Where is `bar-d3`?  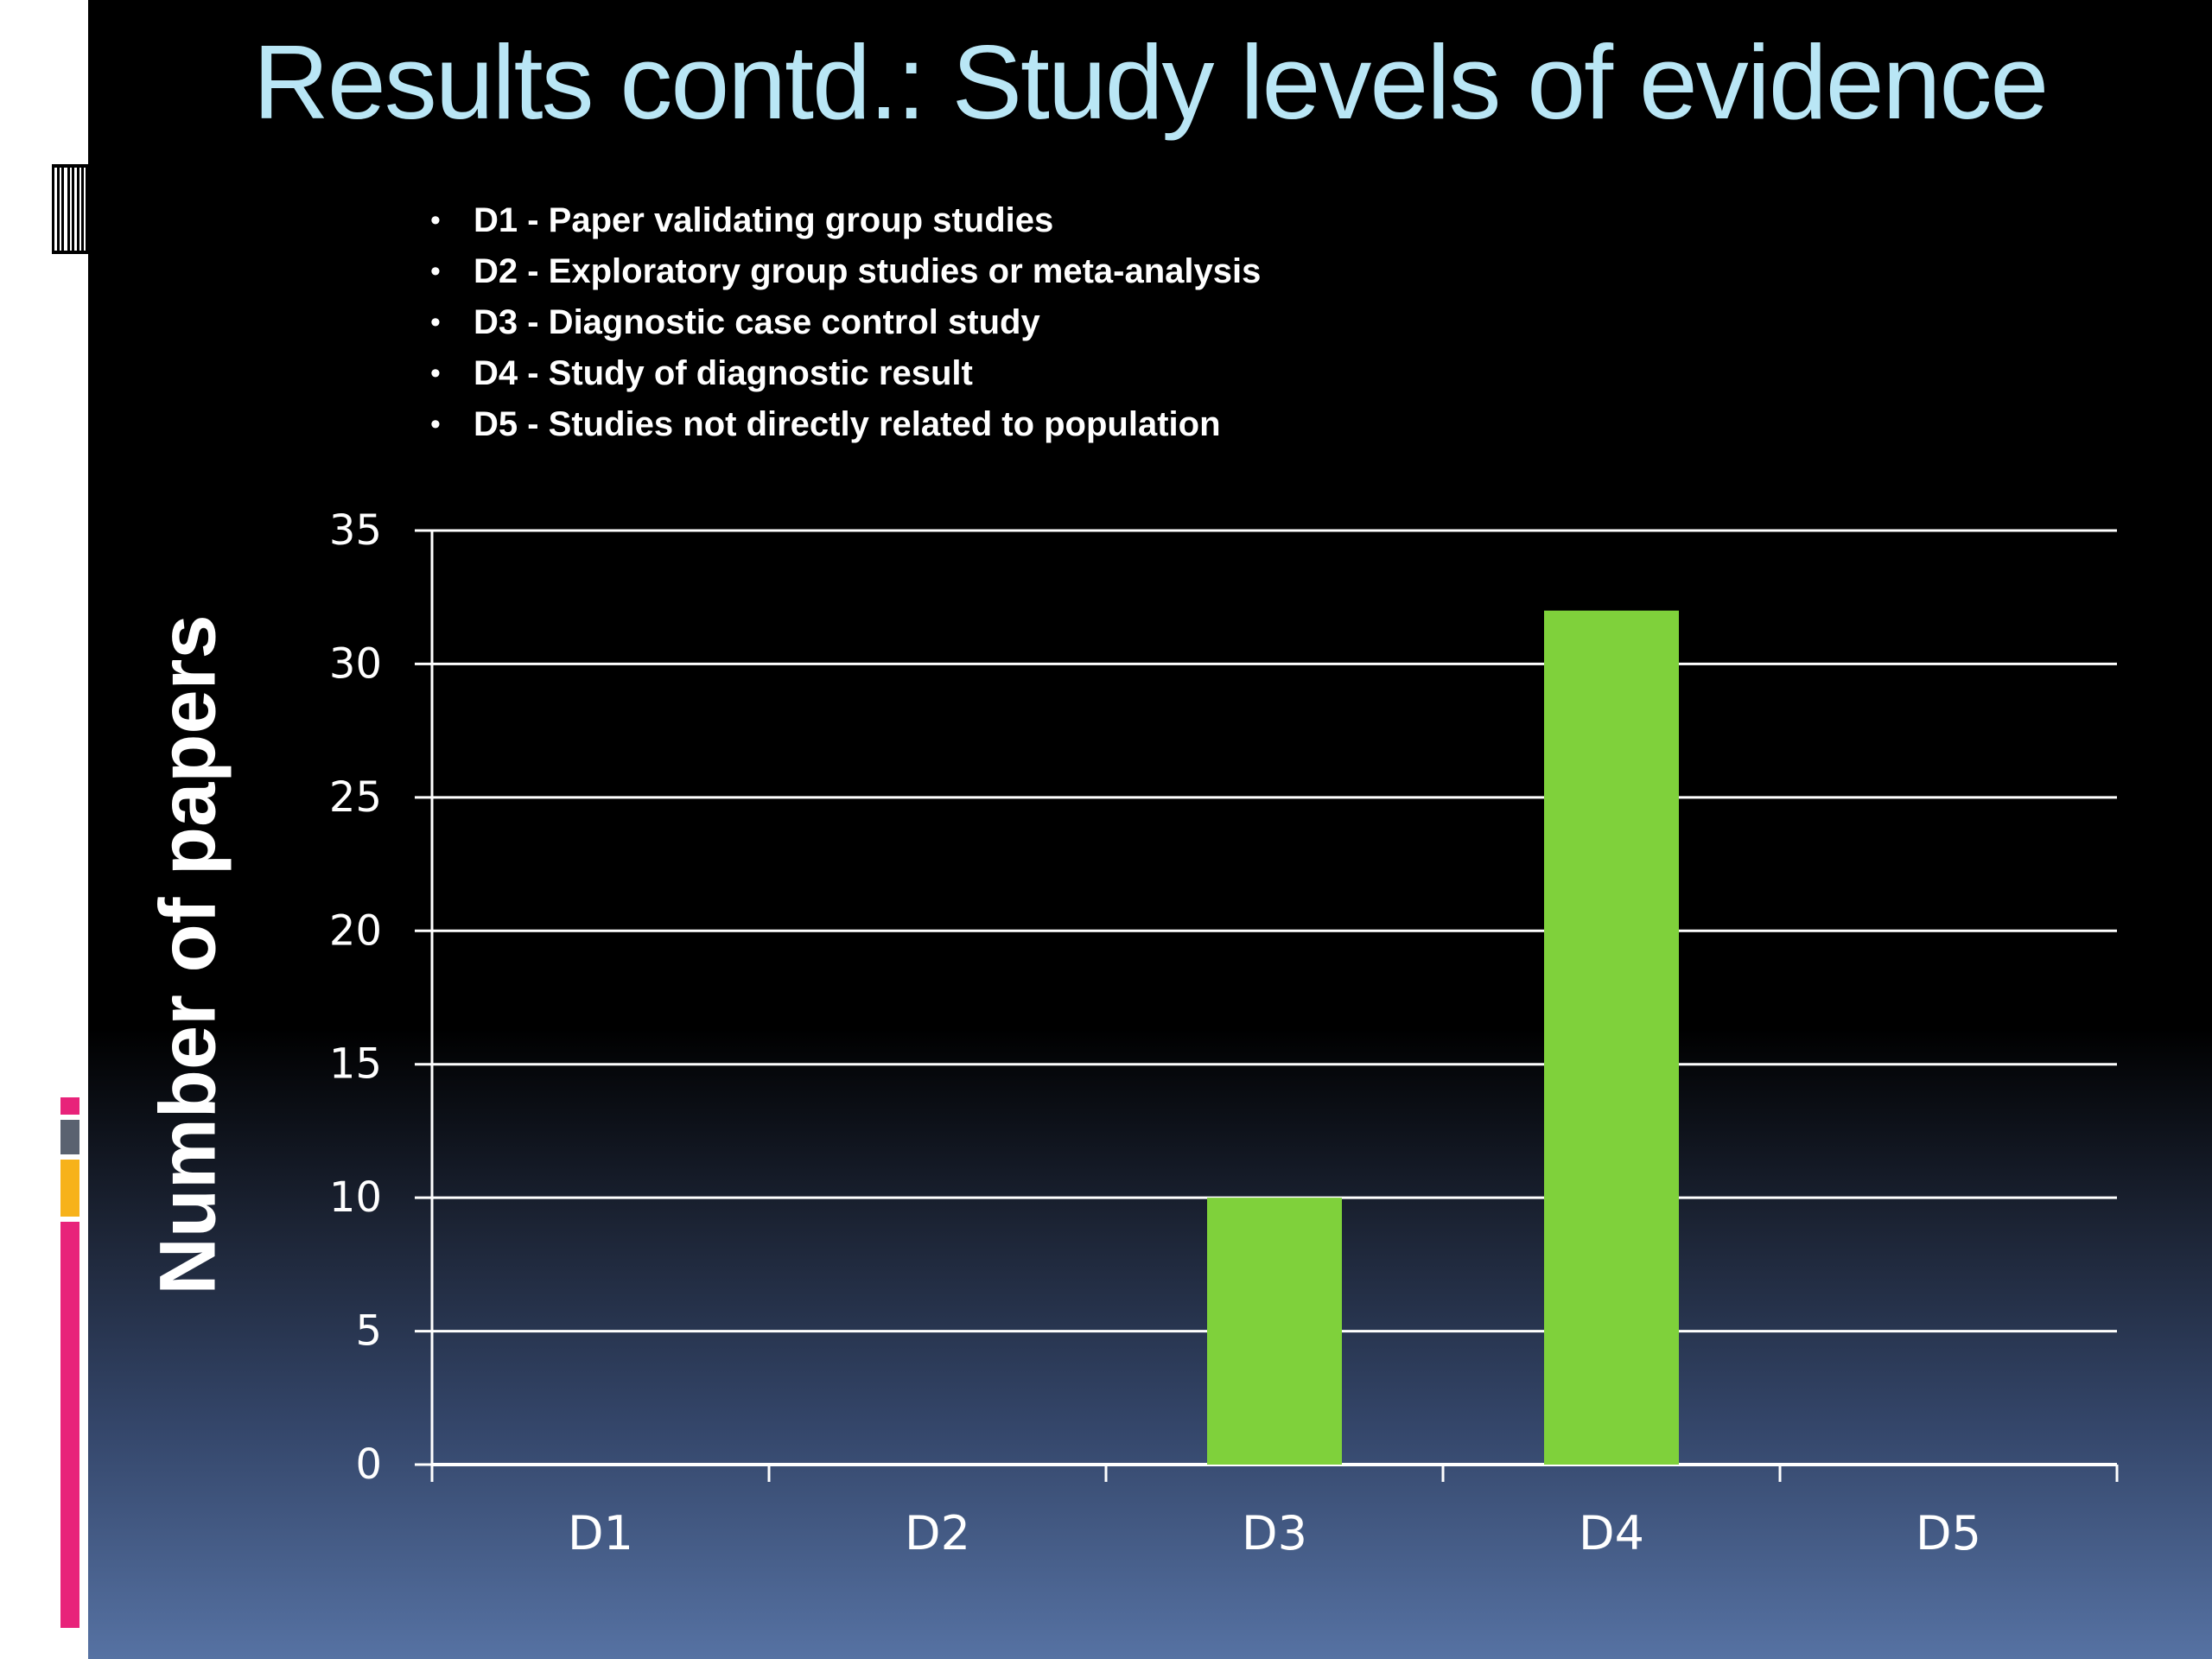 bar-d3 is located at coordinates (1274, 1331).